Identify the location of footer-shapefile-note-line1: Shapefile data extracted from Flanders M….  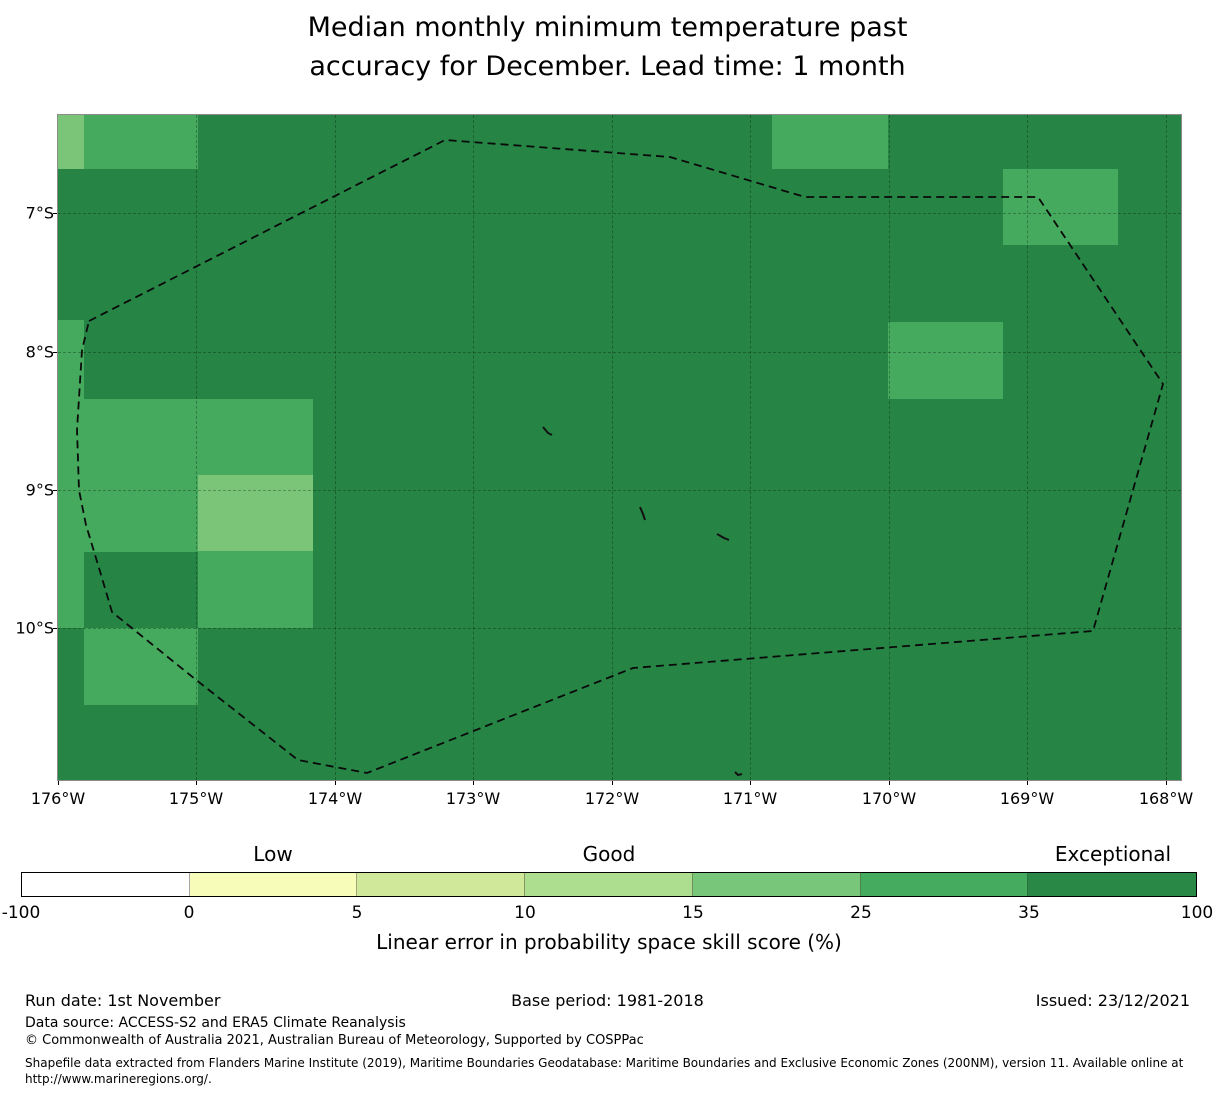
(604, 1063).